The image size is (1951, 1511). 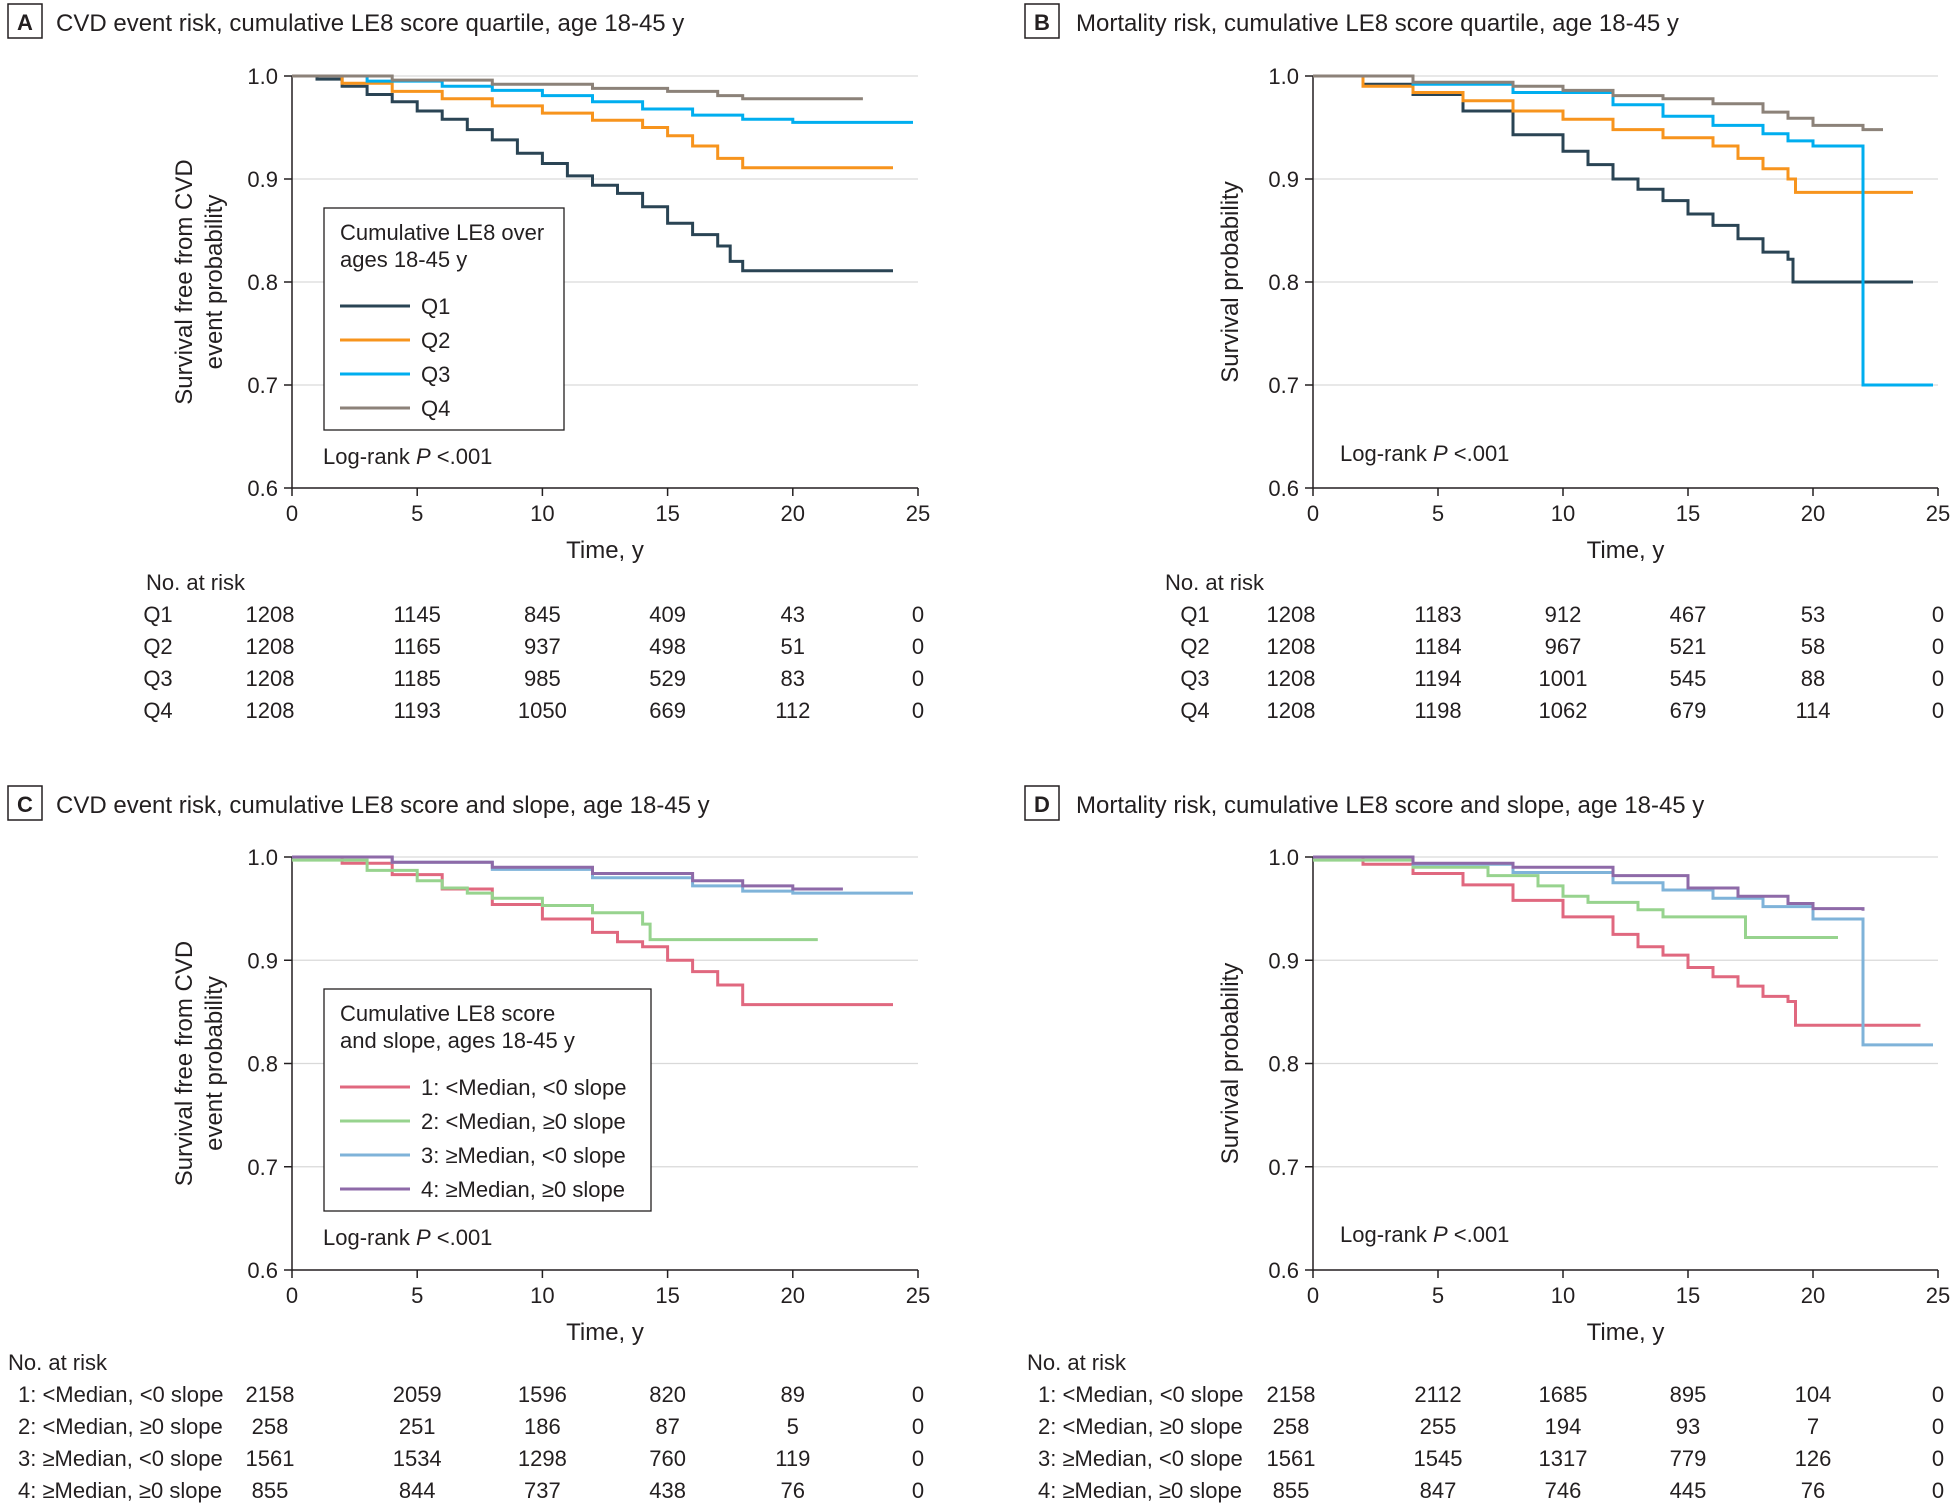 What do you see at coordinates (25, 803) in the screenshot?
I see `panel-letter-box` at bounding box center [25, 803].